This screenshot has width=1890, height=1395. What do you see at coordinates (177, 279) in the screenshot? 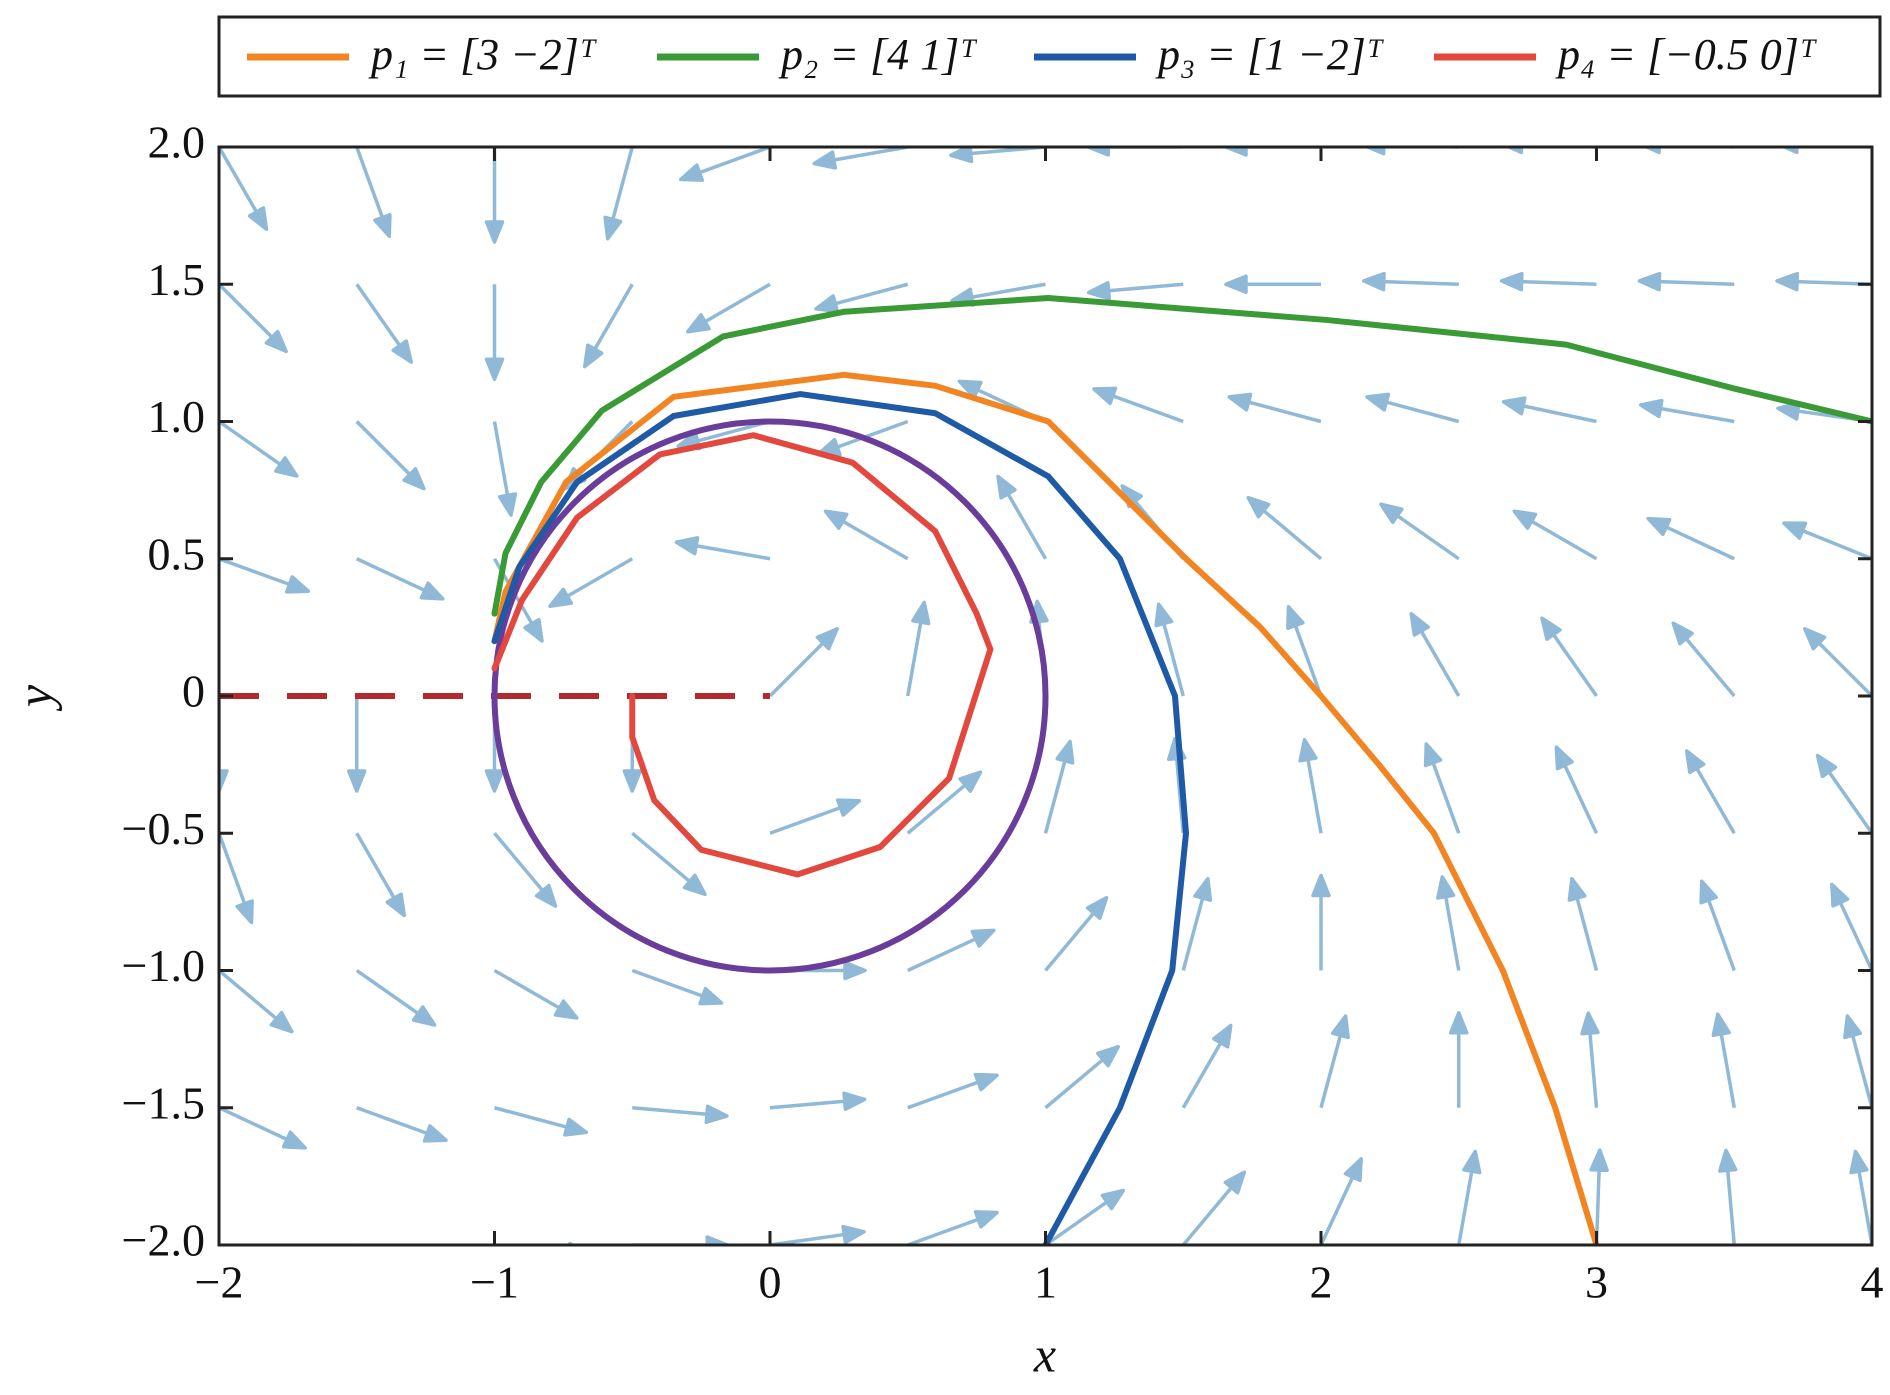
I see `y-tick-label: 1.5` at bounding box center [177, 279].